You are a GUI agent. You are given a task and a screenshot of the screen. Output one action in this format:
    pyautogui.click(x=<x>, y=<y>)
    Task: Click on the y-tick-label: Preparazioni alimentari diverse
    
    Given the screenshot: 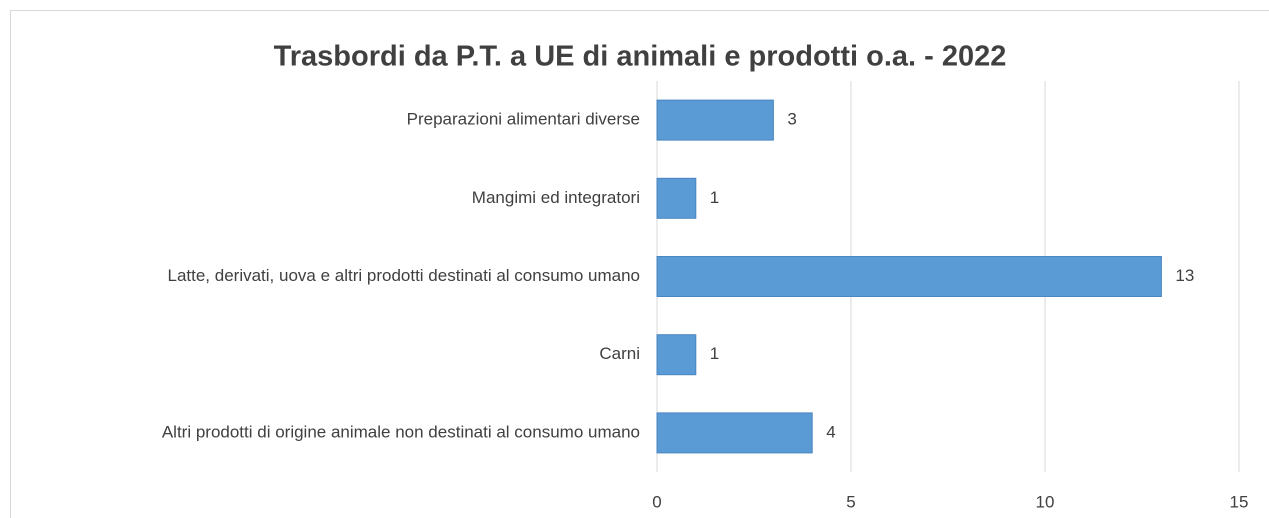 What is the action you would take?
    pyautogui.click(x=523, y=119)
    